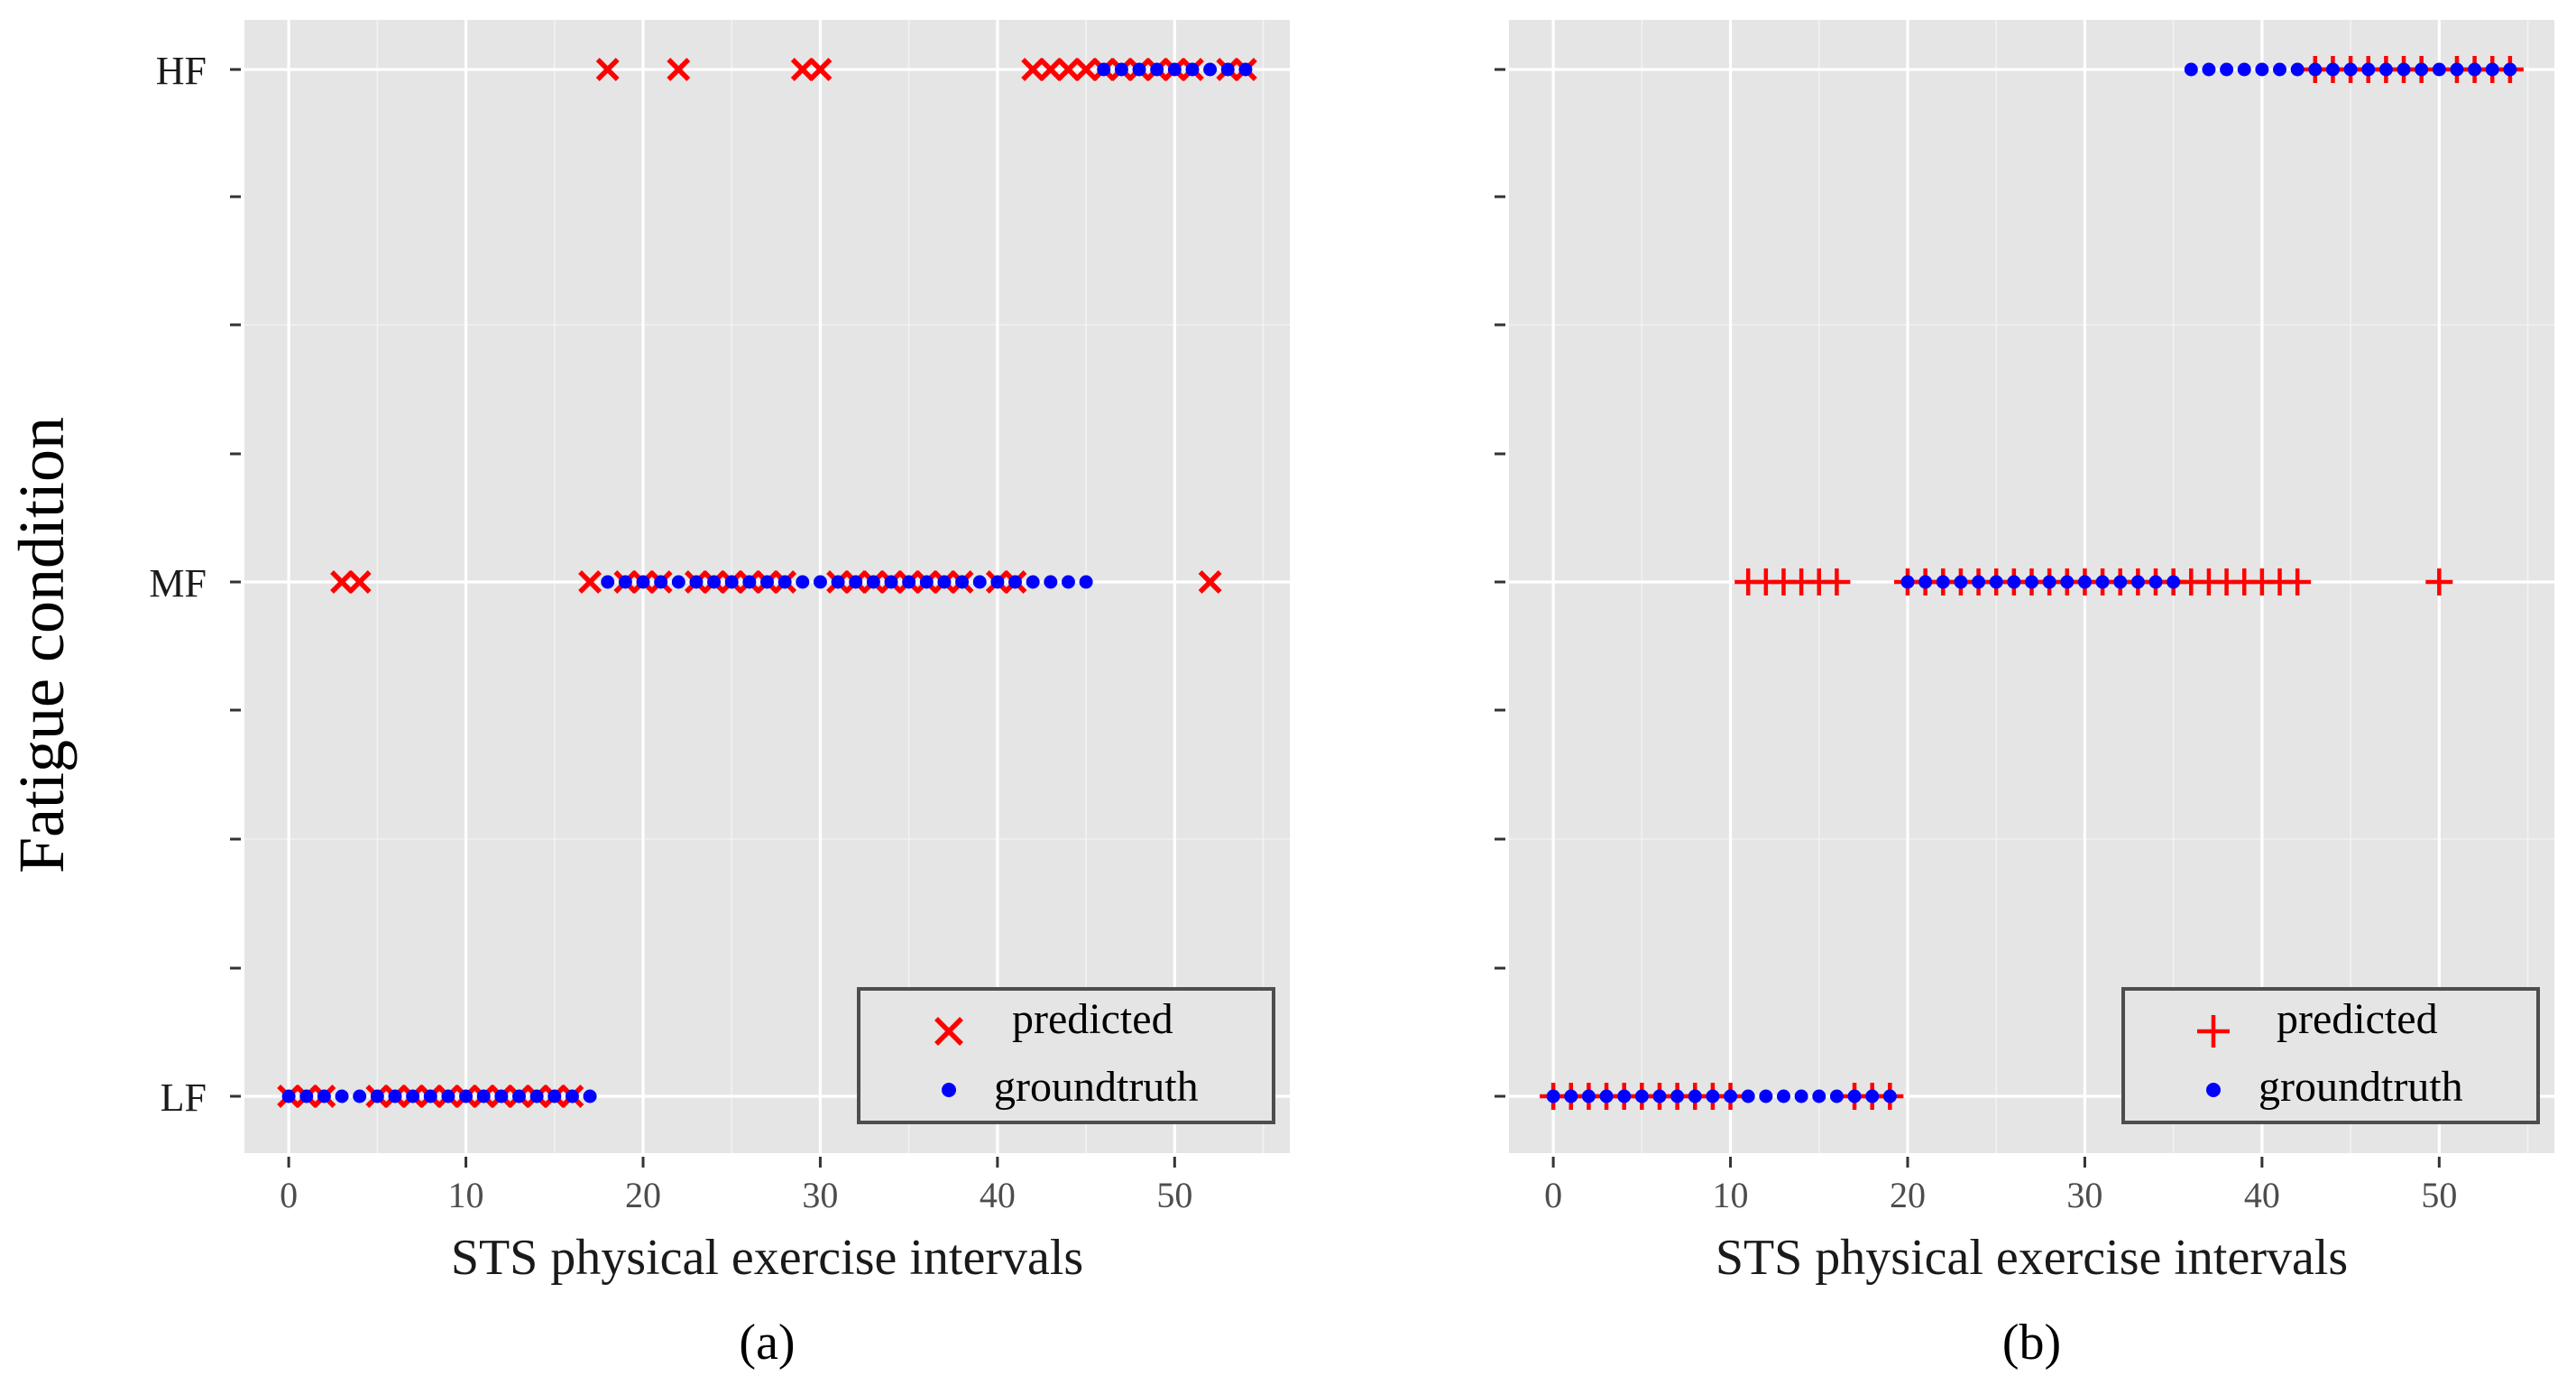  What do you see at coordinates (949, 1090) in the screenshot?
I see `legend-dot-groundtruth` at bounding box center [949, 1090].